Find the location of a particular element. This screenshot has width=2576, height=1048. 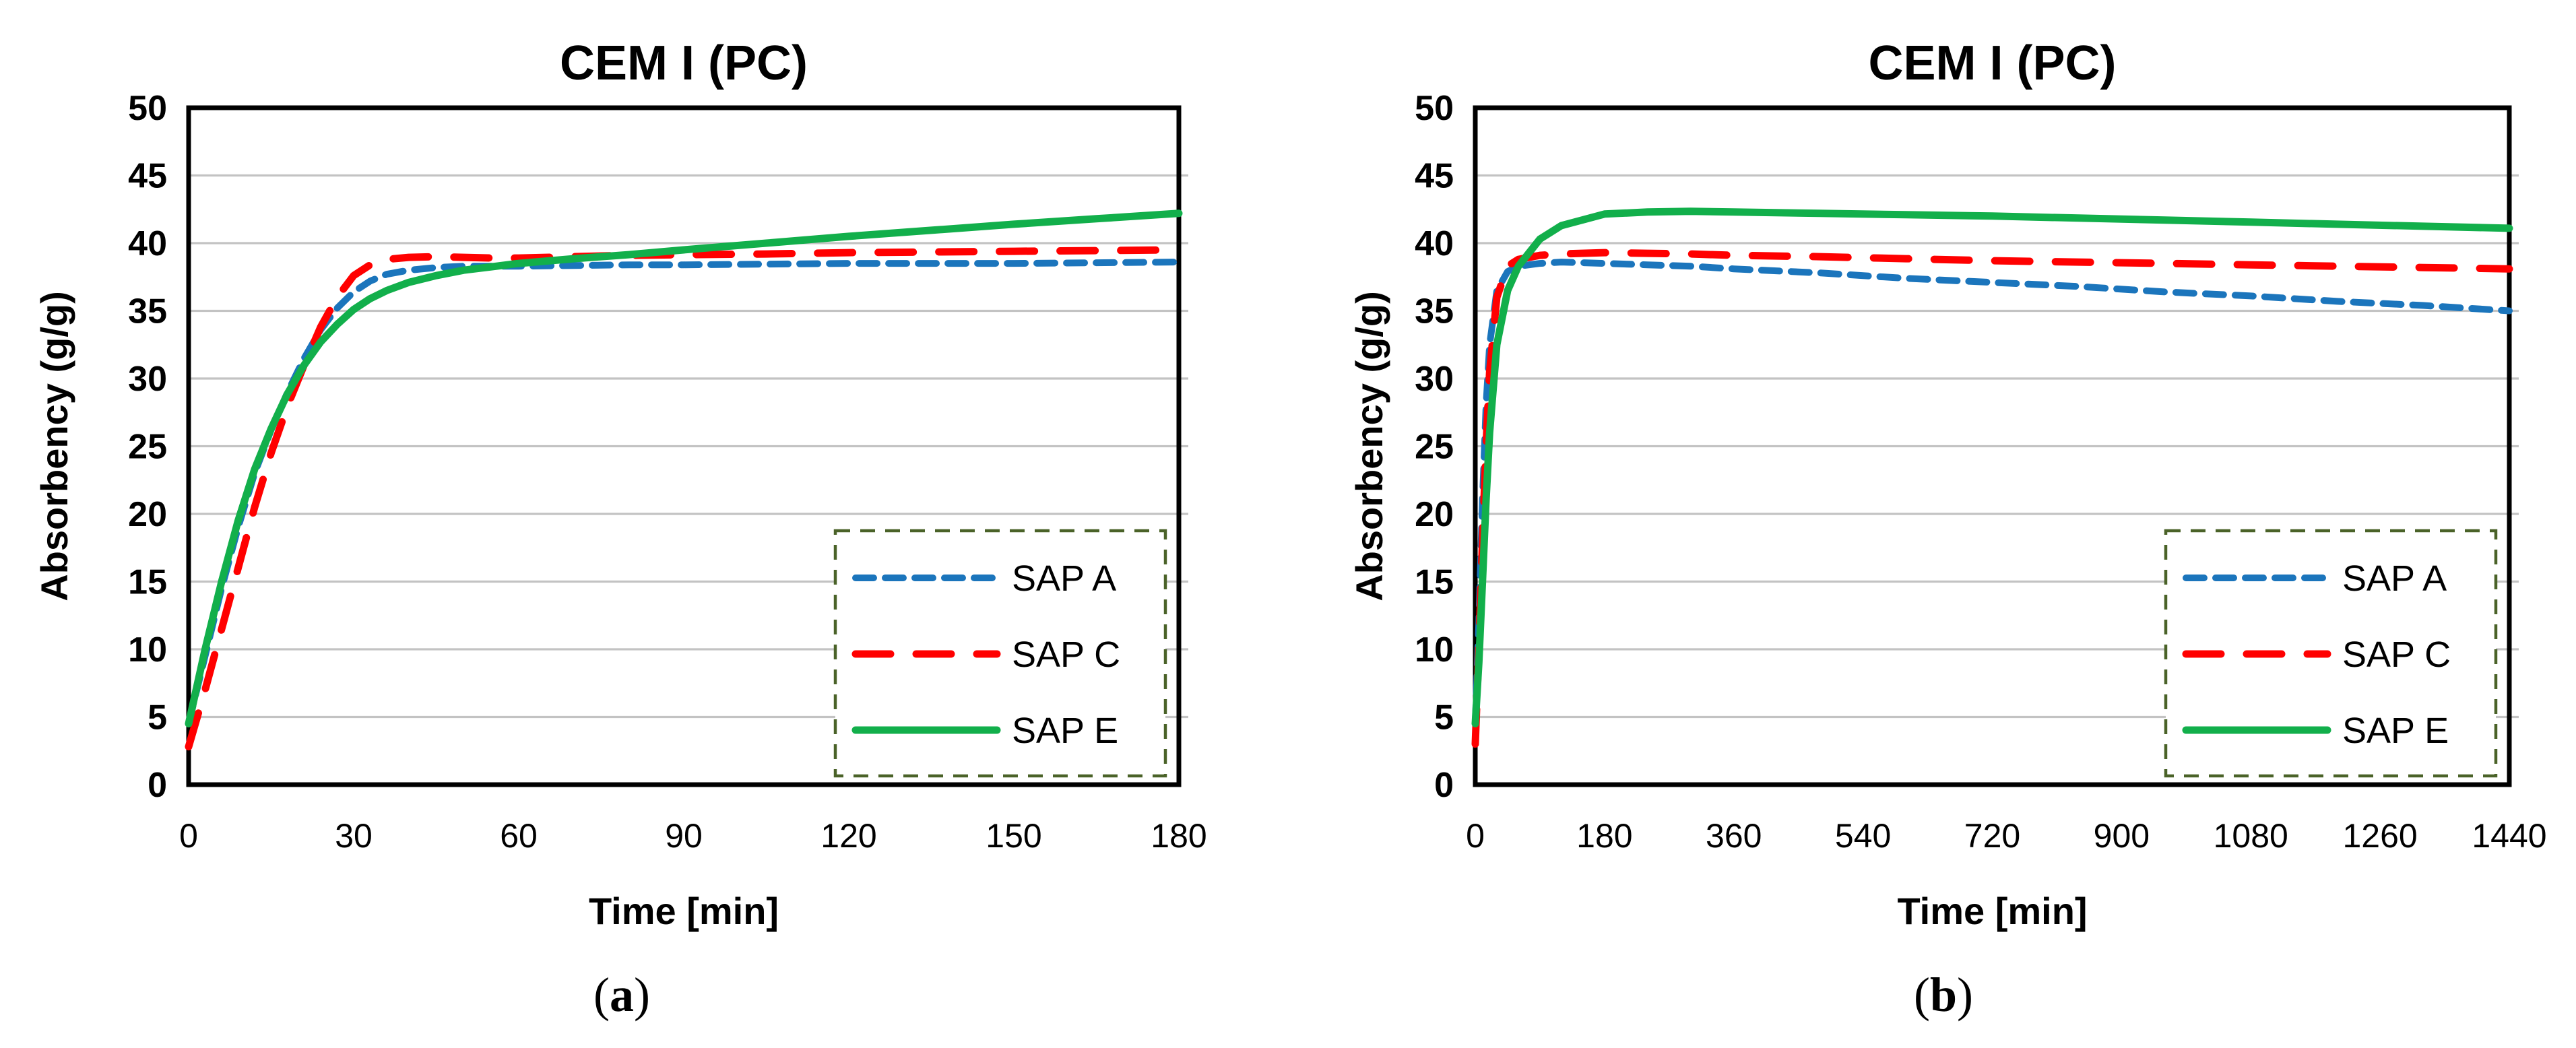

x-tick-label-120: 120 is located at coordinates (848, 836).